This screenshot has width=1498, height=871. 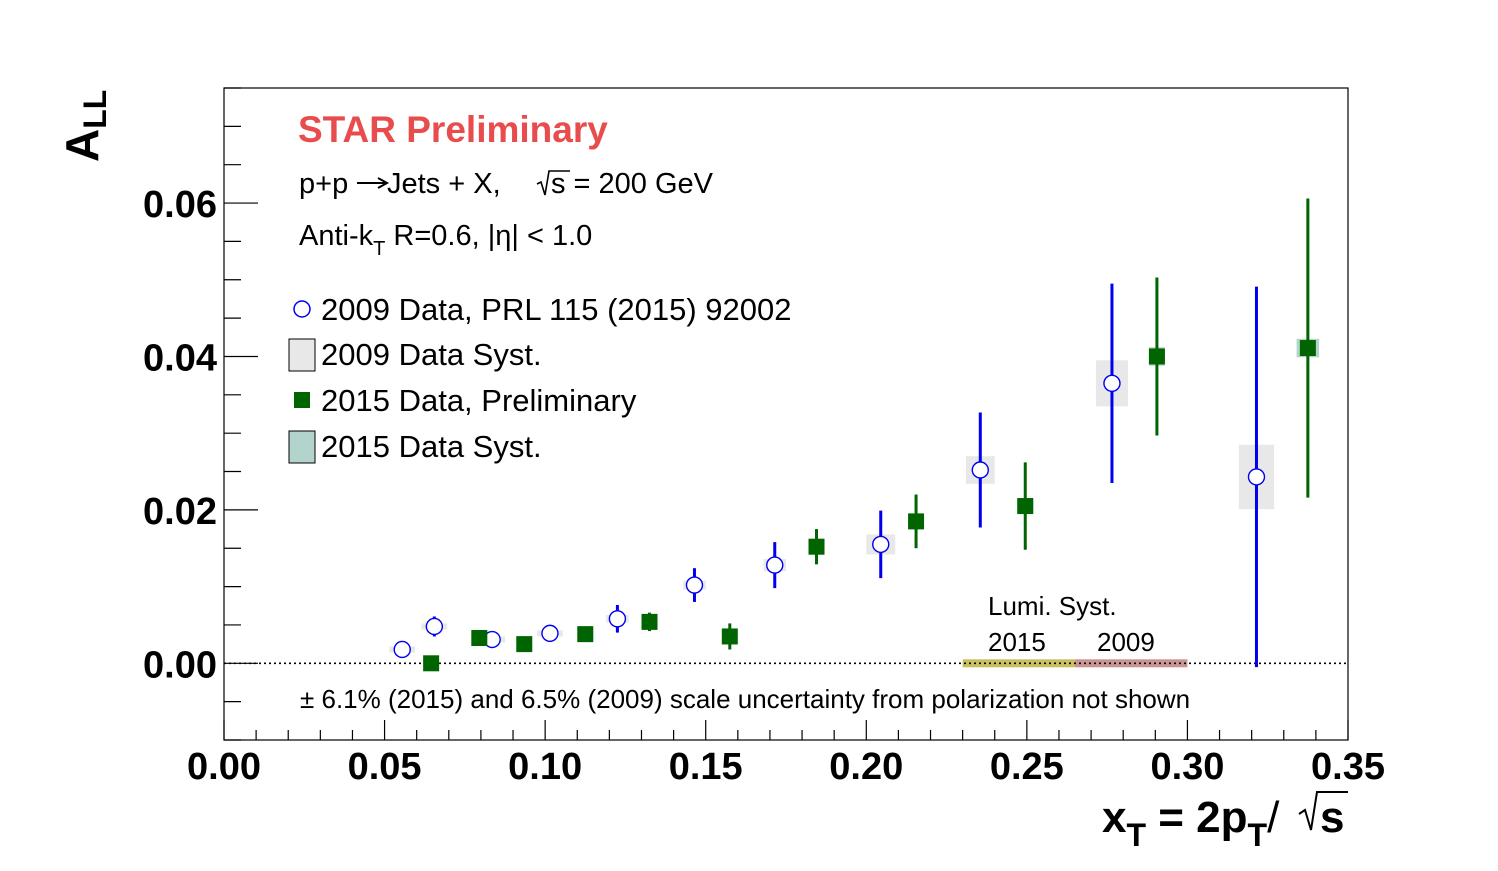 I want to click on svg-text: xT = 2pT/, so click(x=1191, y=823).